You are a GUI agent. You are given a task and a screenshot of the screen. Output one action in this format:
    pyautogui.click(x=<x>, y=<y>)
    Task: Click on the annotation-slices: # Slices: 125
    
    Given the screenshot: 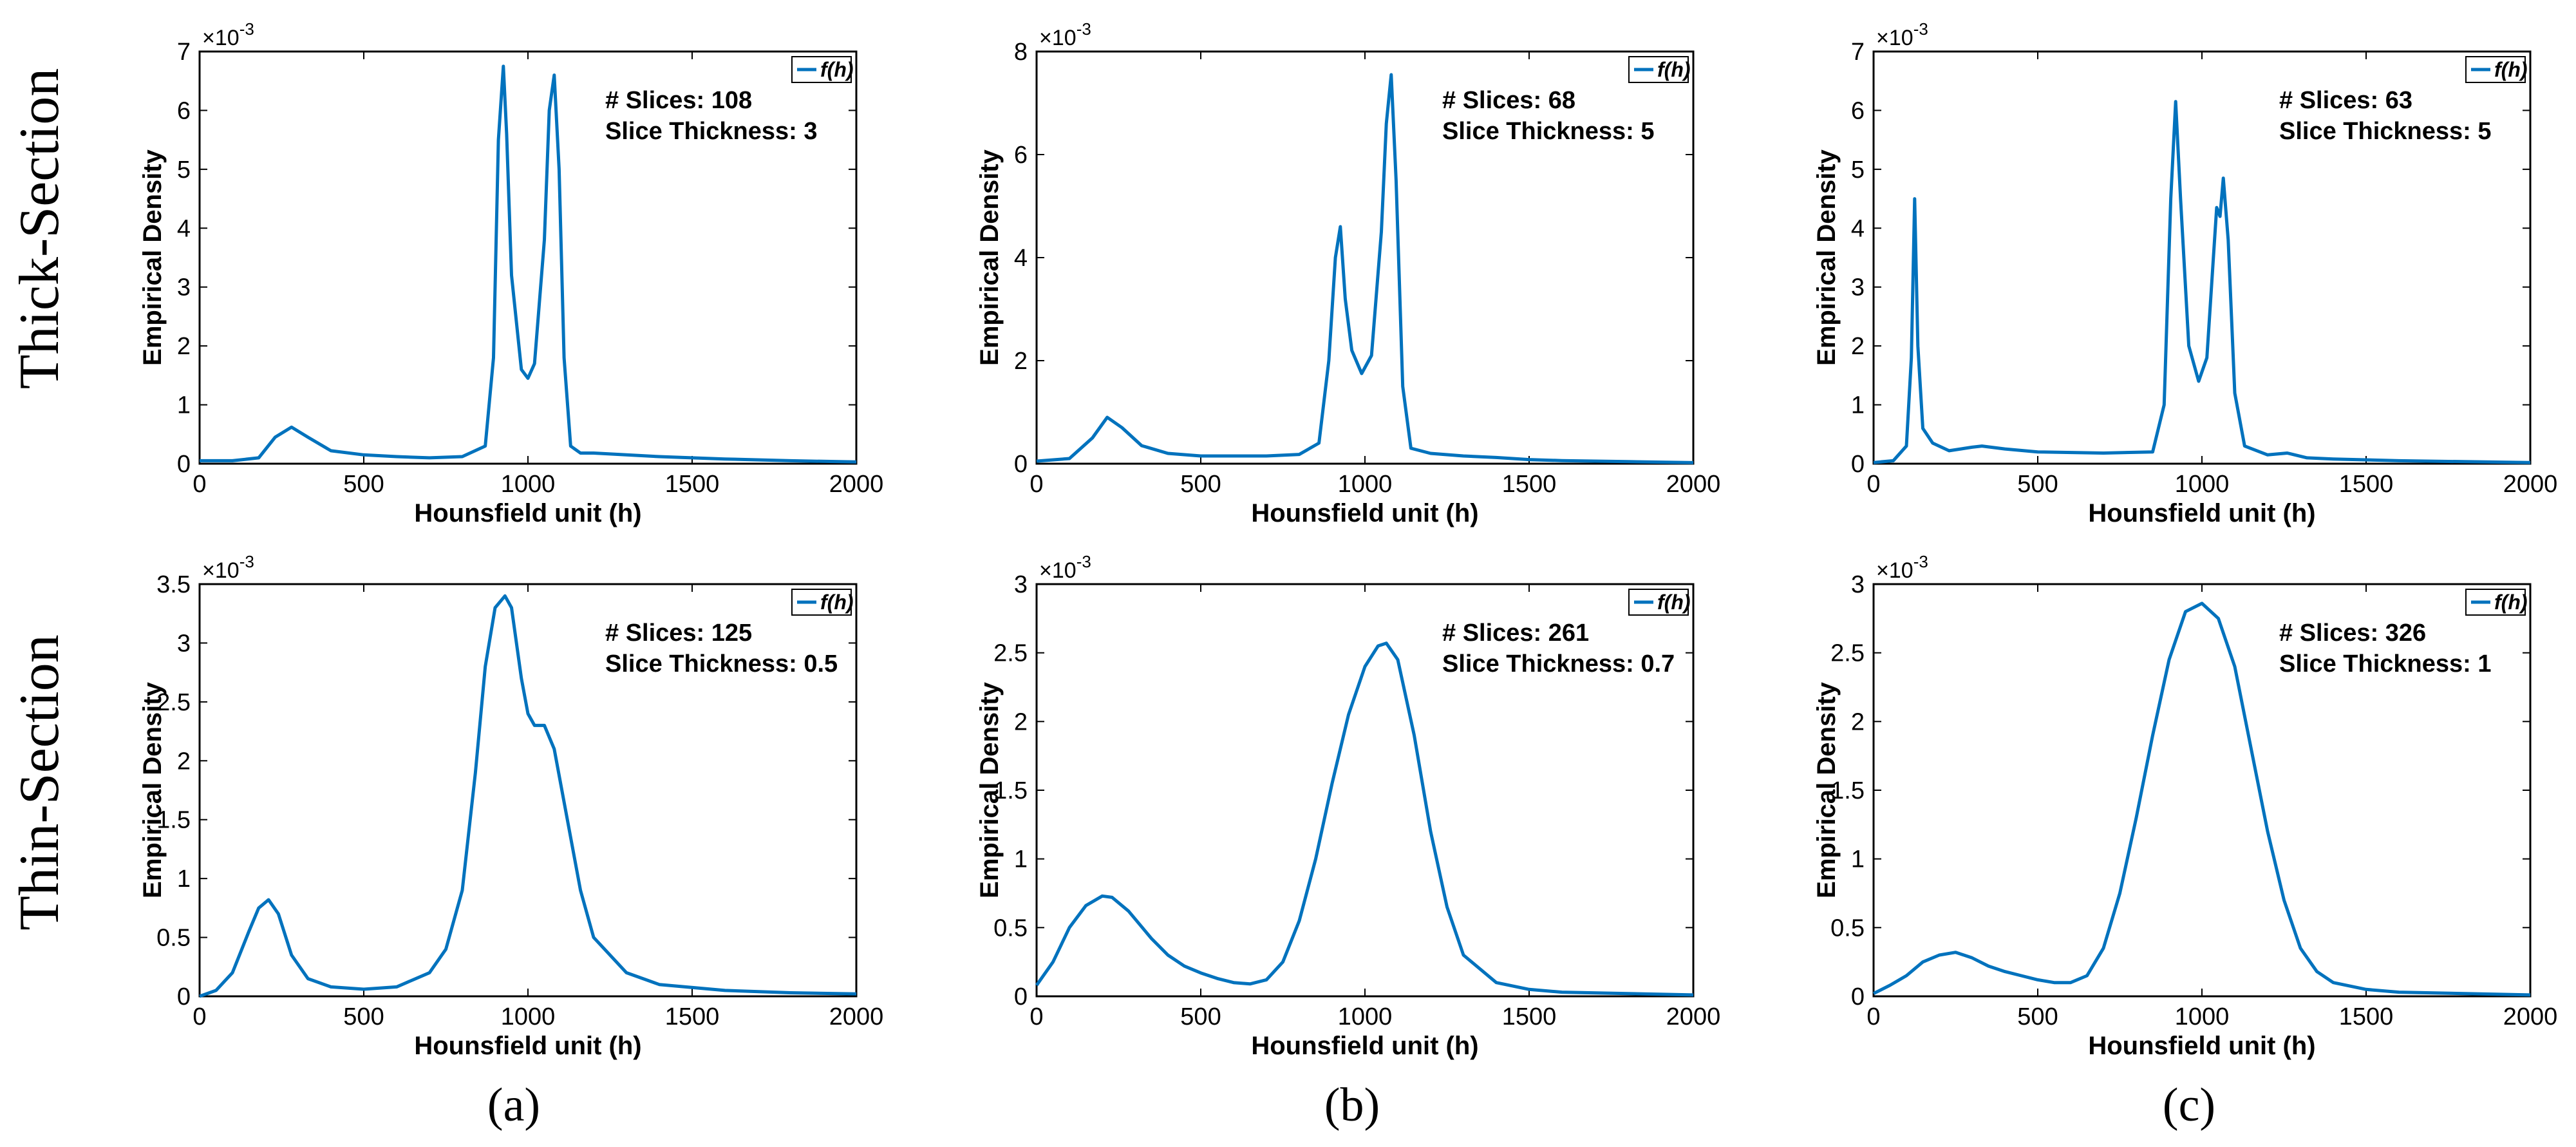 What is the action you would take?
    pyautogui.click(x=678, y=633)
    